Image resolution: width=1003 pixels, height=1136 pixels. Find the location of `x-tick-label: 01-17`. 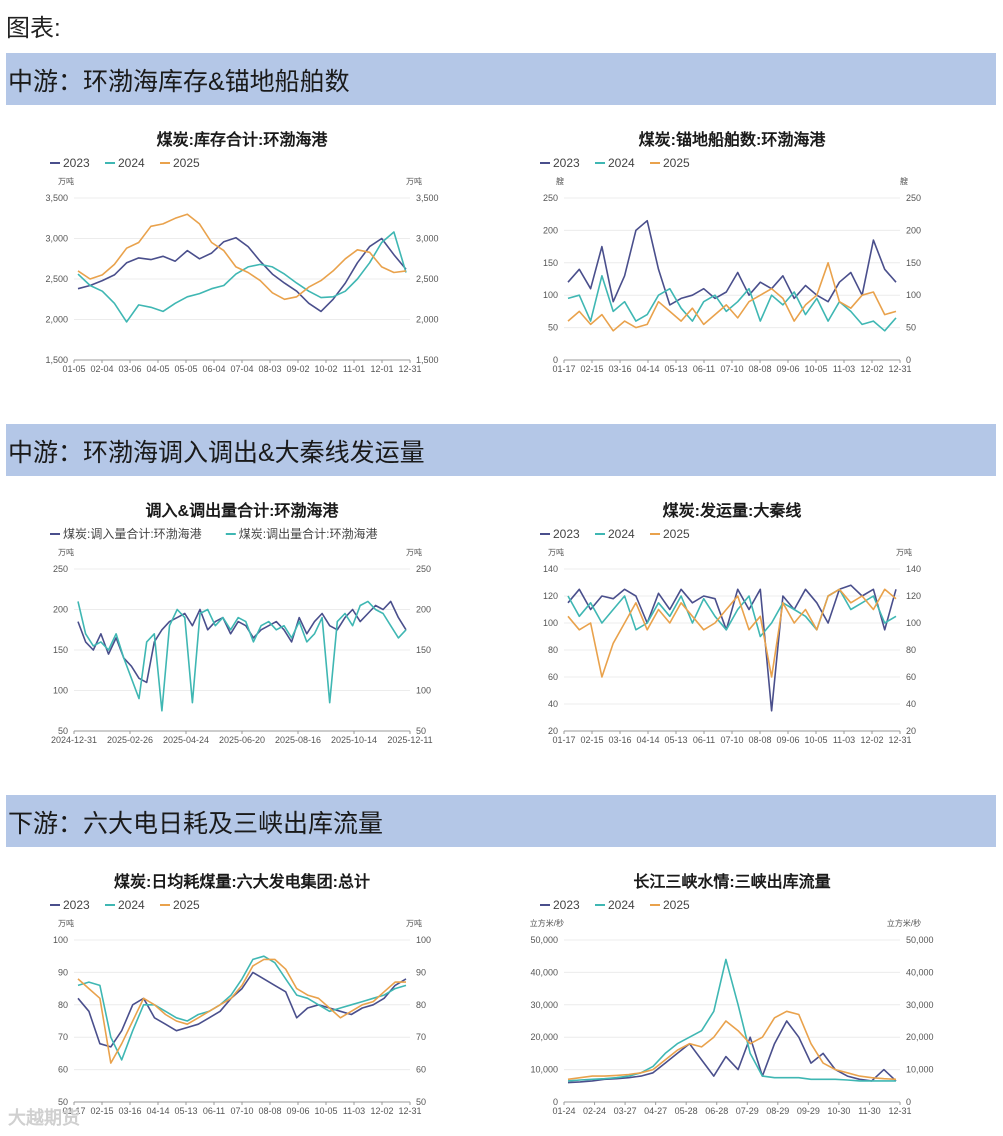

x-tick-label: 01-17 is located at coordinates (563, 740).